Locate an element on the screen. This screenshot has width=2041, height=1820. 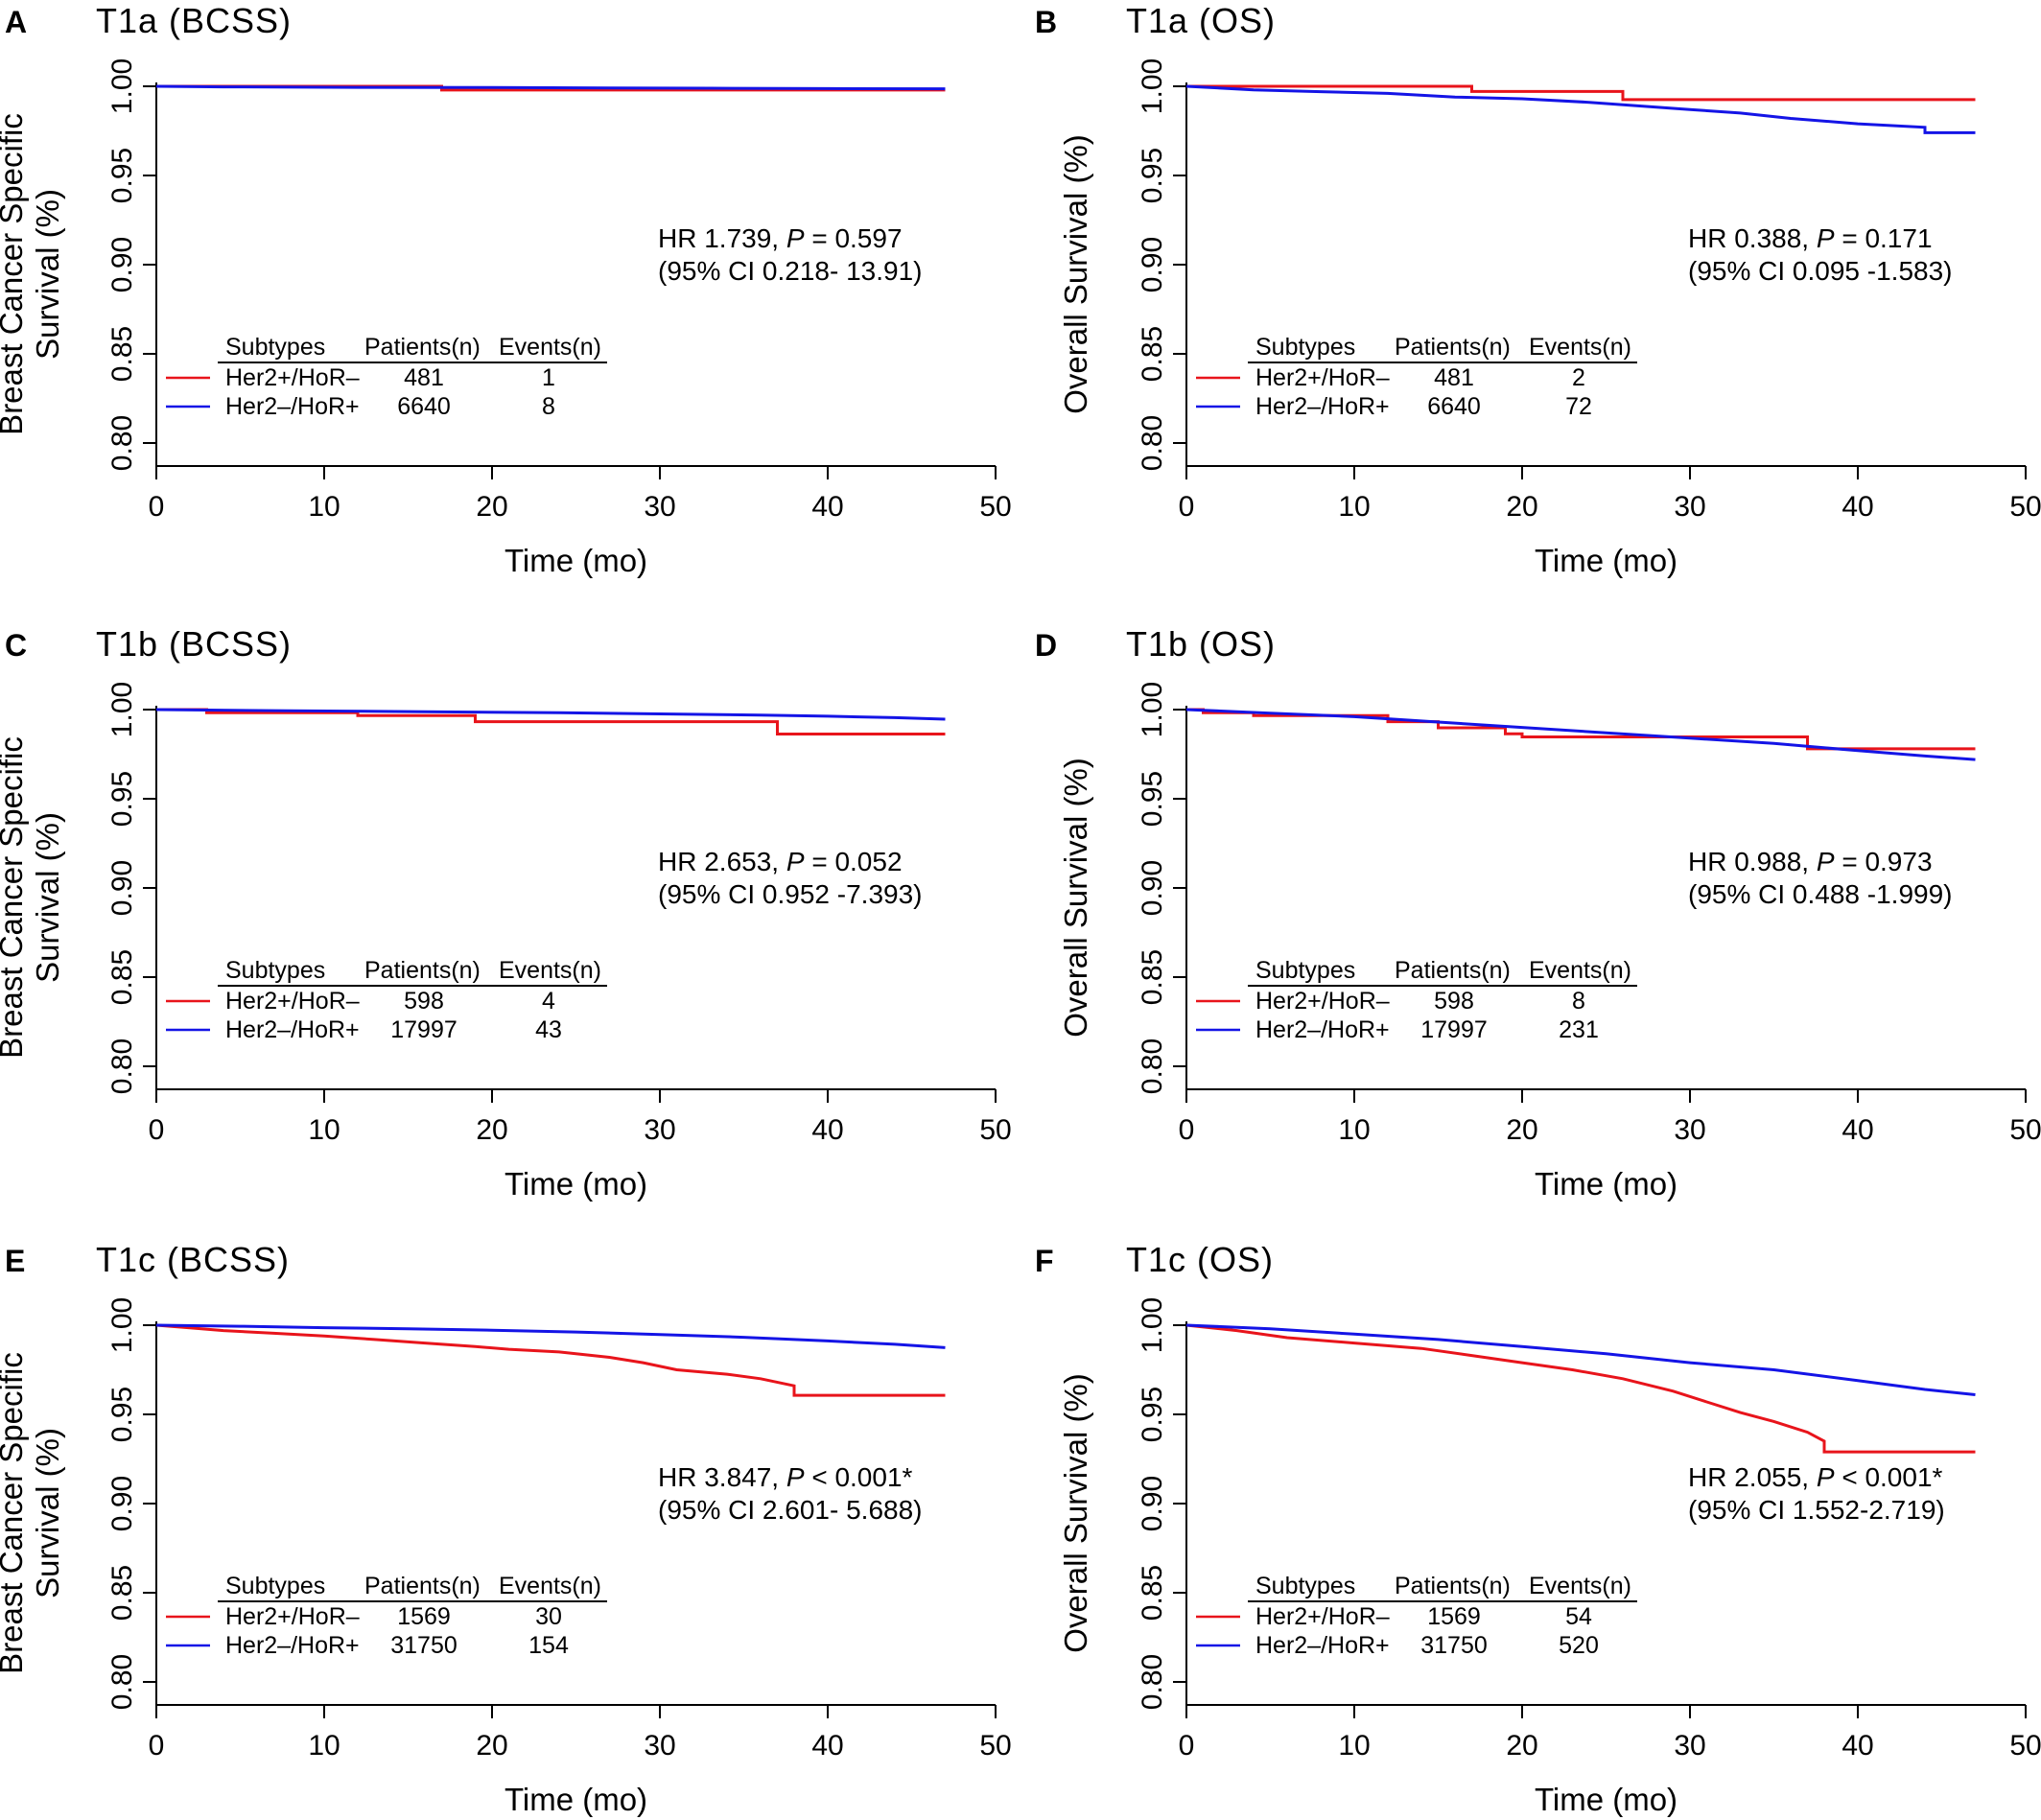
ci-annotation: (95% CI 0.095 -1.583) is located at coordinates (1820, 271).